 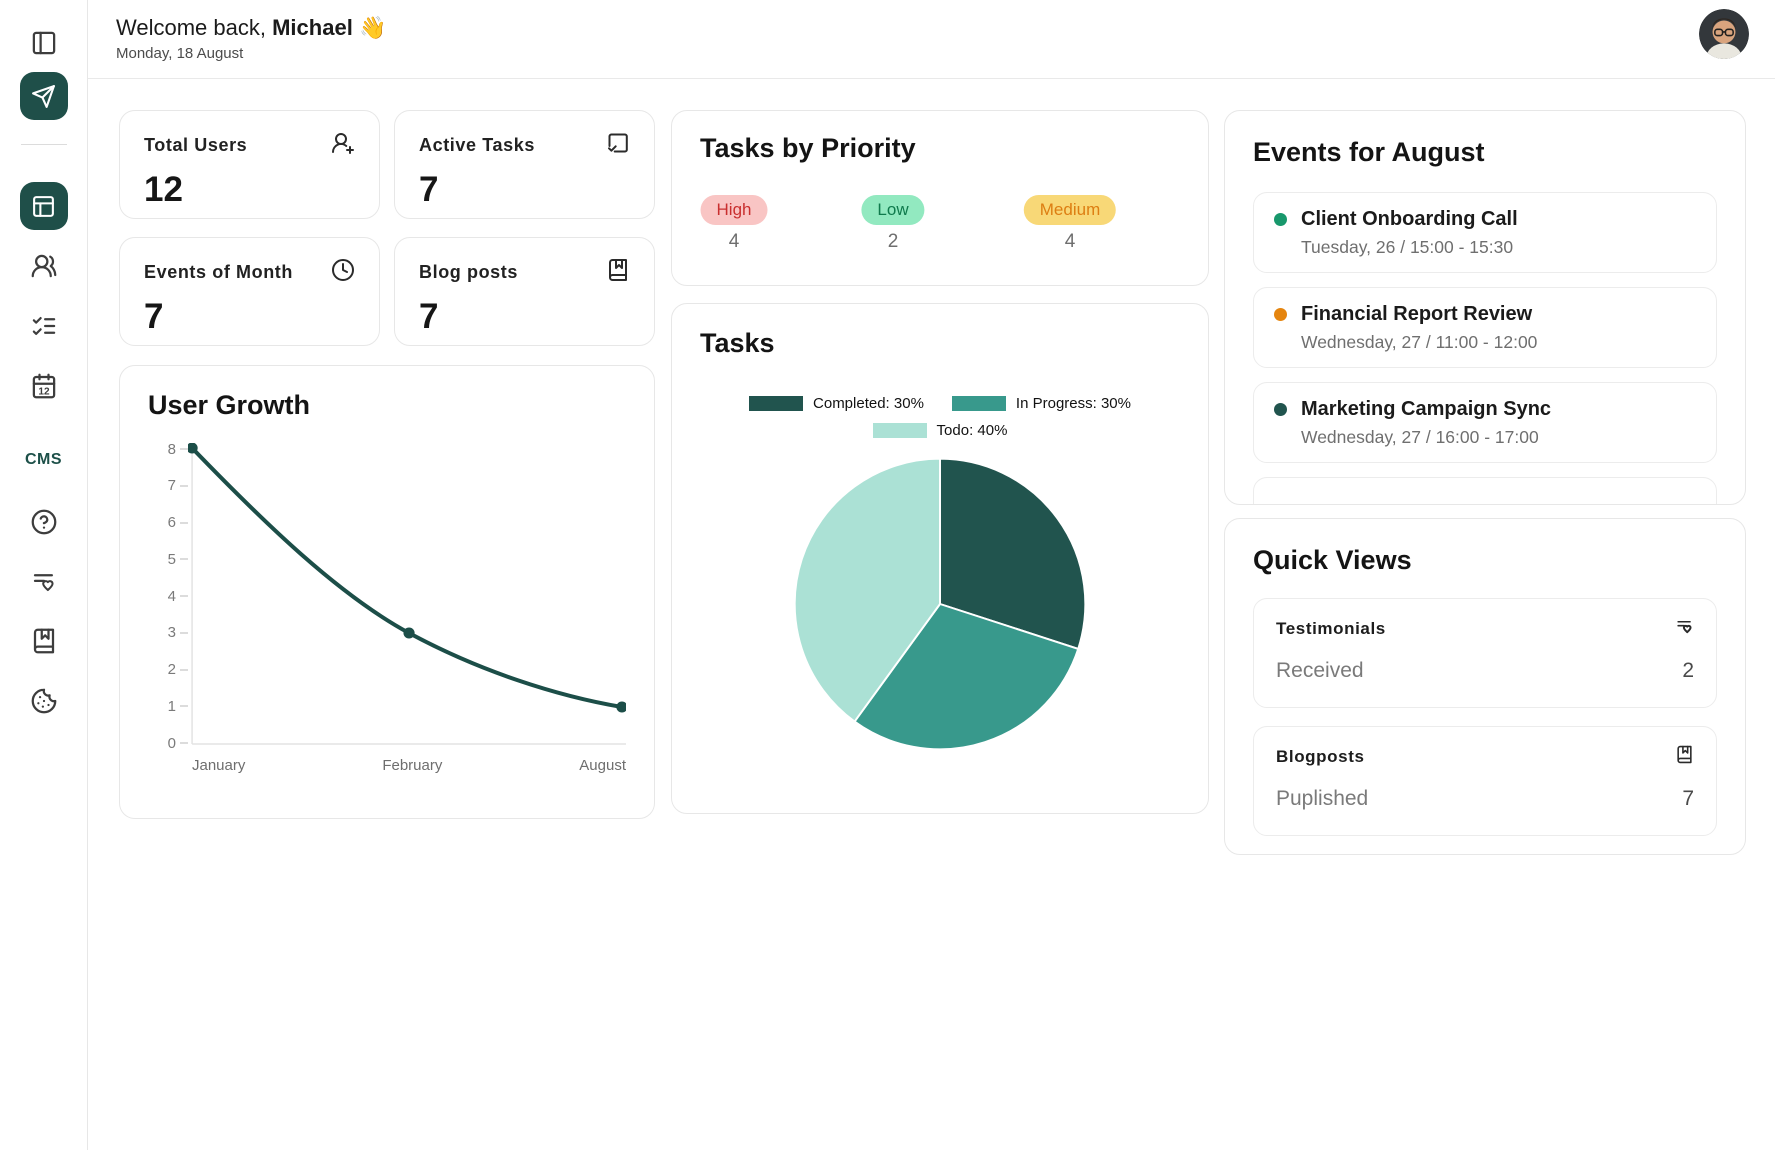 What do you see at coordinates (1070, 210) in the screenshot?
I see `priority-medium-pill: Medium` at bounding box center [1070, 210].